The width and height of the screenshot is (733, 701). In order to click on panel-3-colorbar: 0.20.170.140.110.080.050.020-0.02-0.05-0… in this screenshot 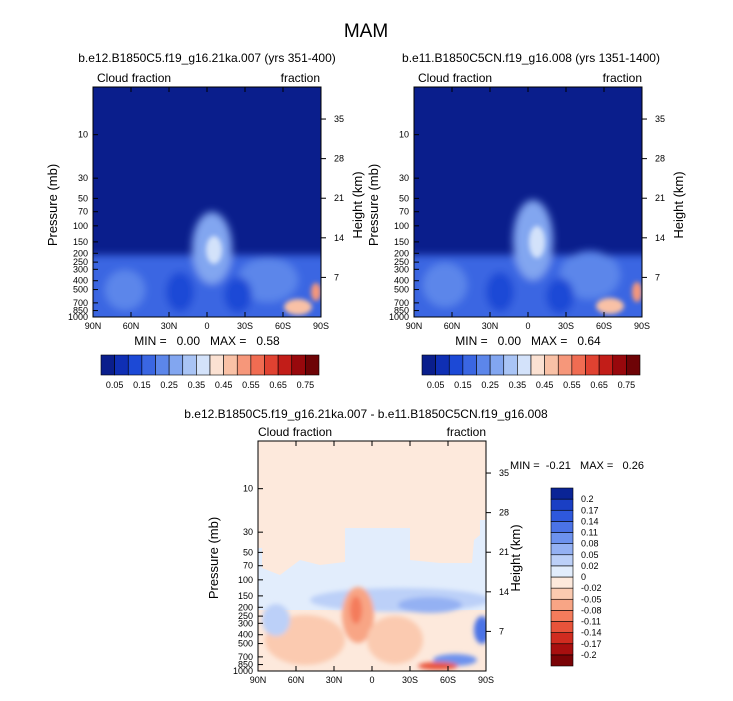, I will do `click(576, 577)`.